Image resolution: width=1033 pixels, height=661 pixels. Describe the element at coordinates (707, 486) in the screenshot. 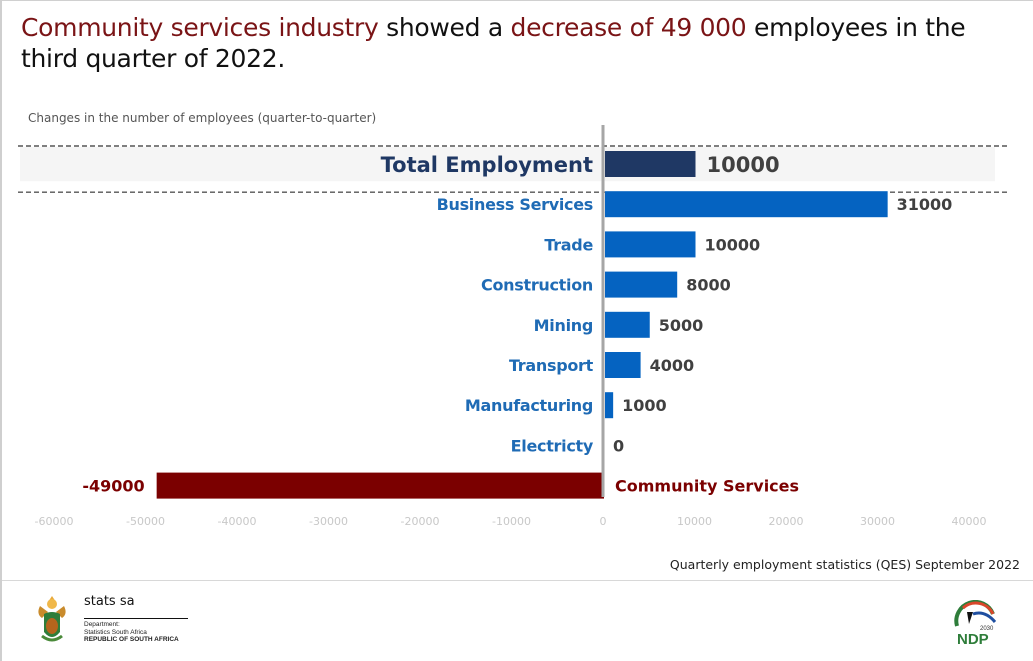

I see `category-label: Community Services` at that location.